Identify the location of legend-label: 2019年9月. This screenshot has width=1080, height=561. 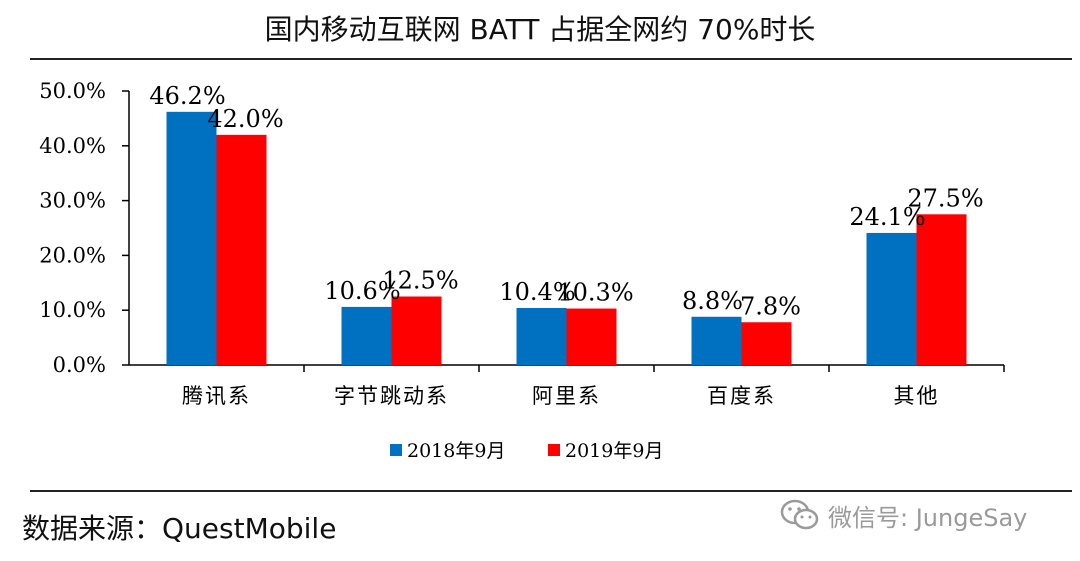
(614, 451).